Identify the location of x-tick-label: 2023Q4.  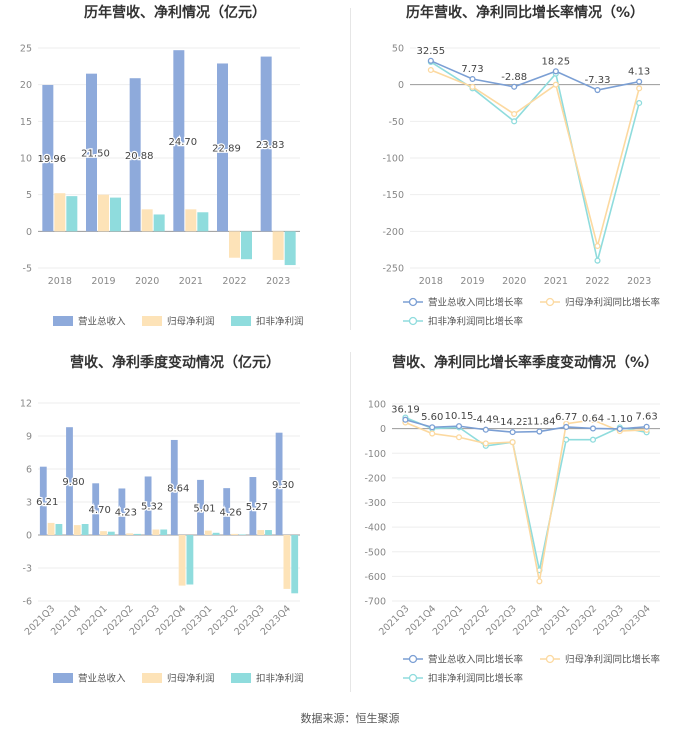
(635, 620).